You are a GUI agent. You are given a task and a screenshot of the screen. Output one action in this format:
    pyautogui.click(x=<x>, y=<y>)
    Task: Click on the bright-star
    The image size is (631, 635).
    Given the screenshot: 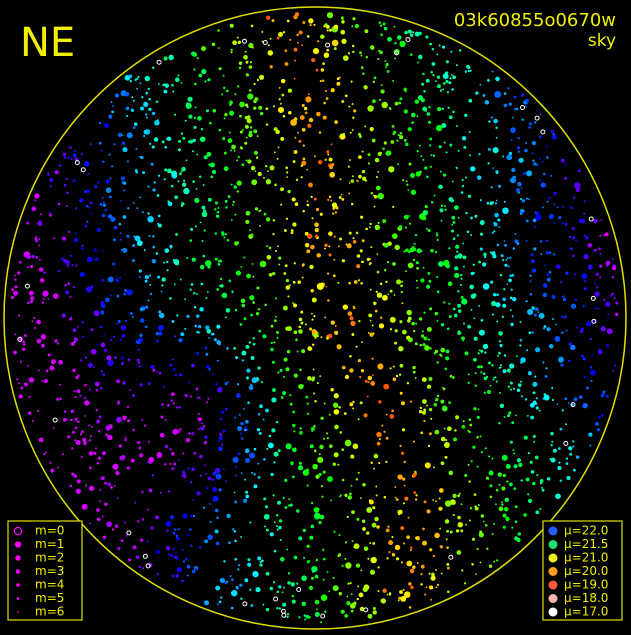 What is the action you would take?
    pyautogui.click(x=299, y=589)
    